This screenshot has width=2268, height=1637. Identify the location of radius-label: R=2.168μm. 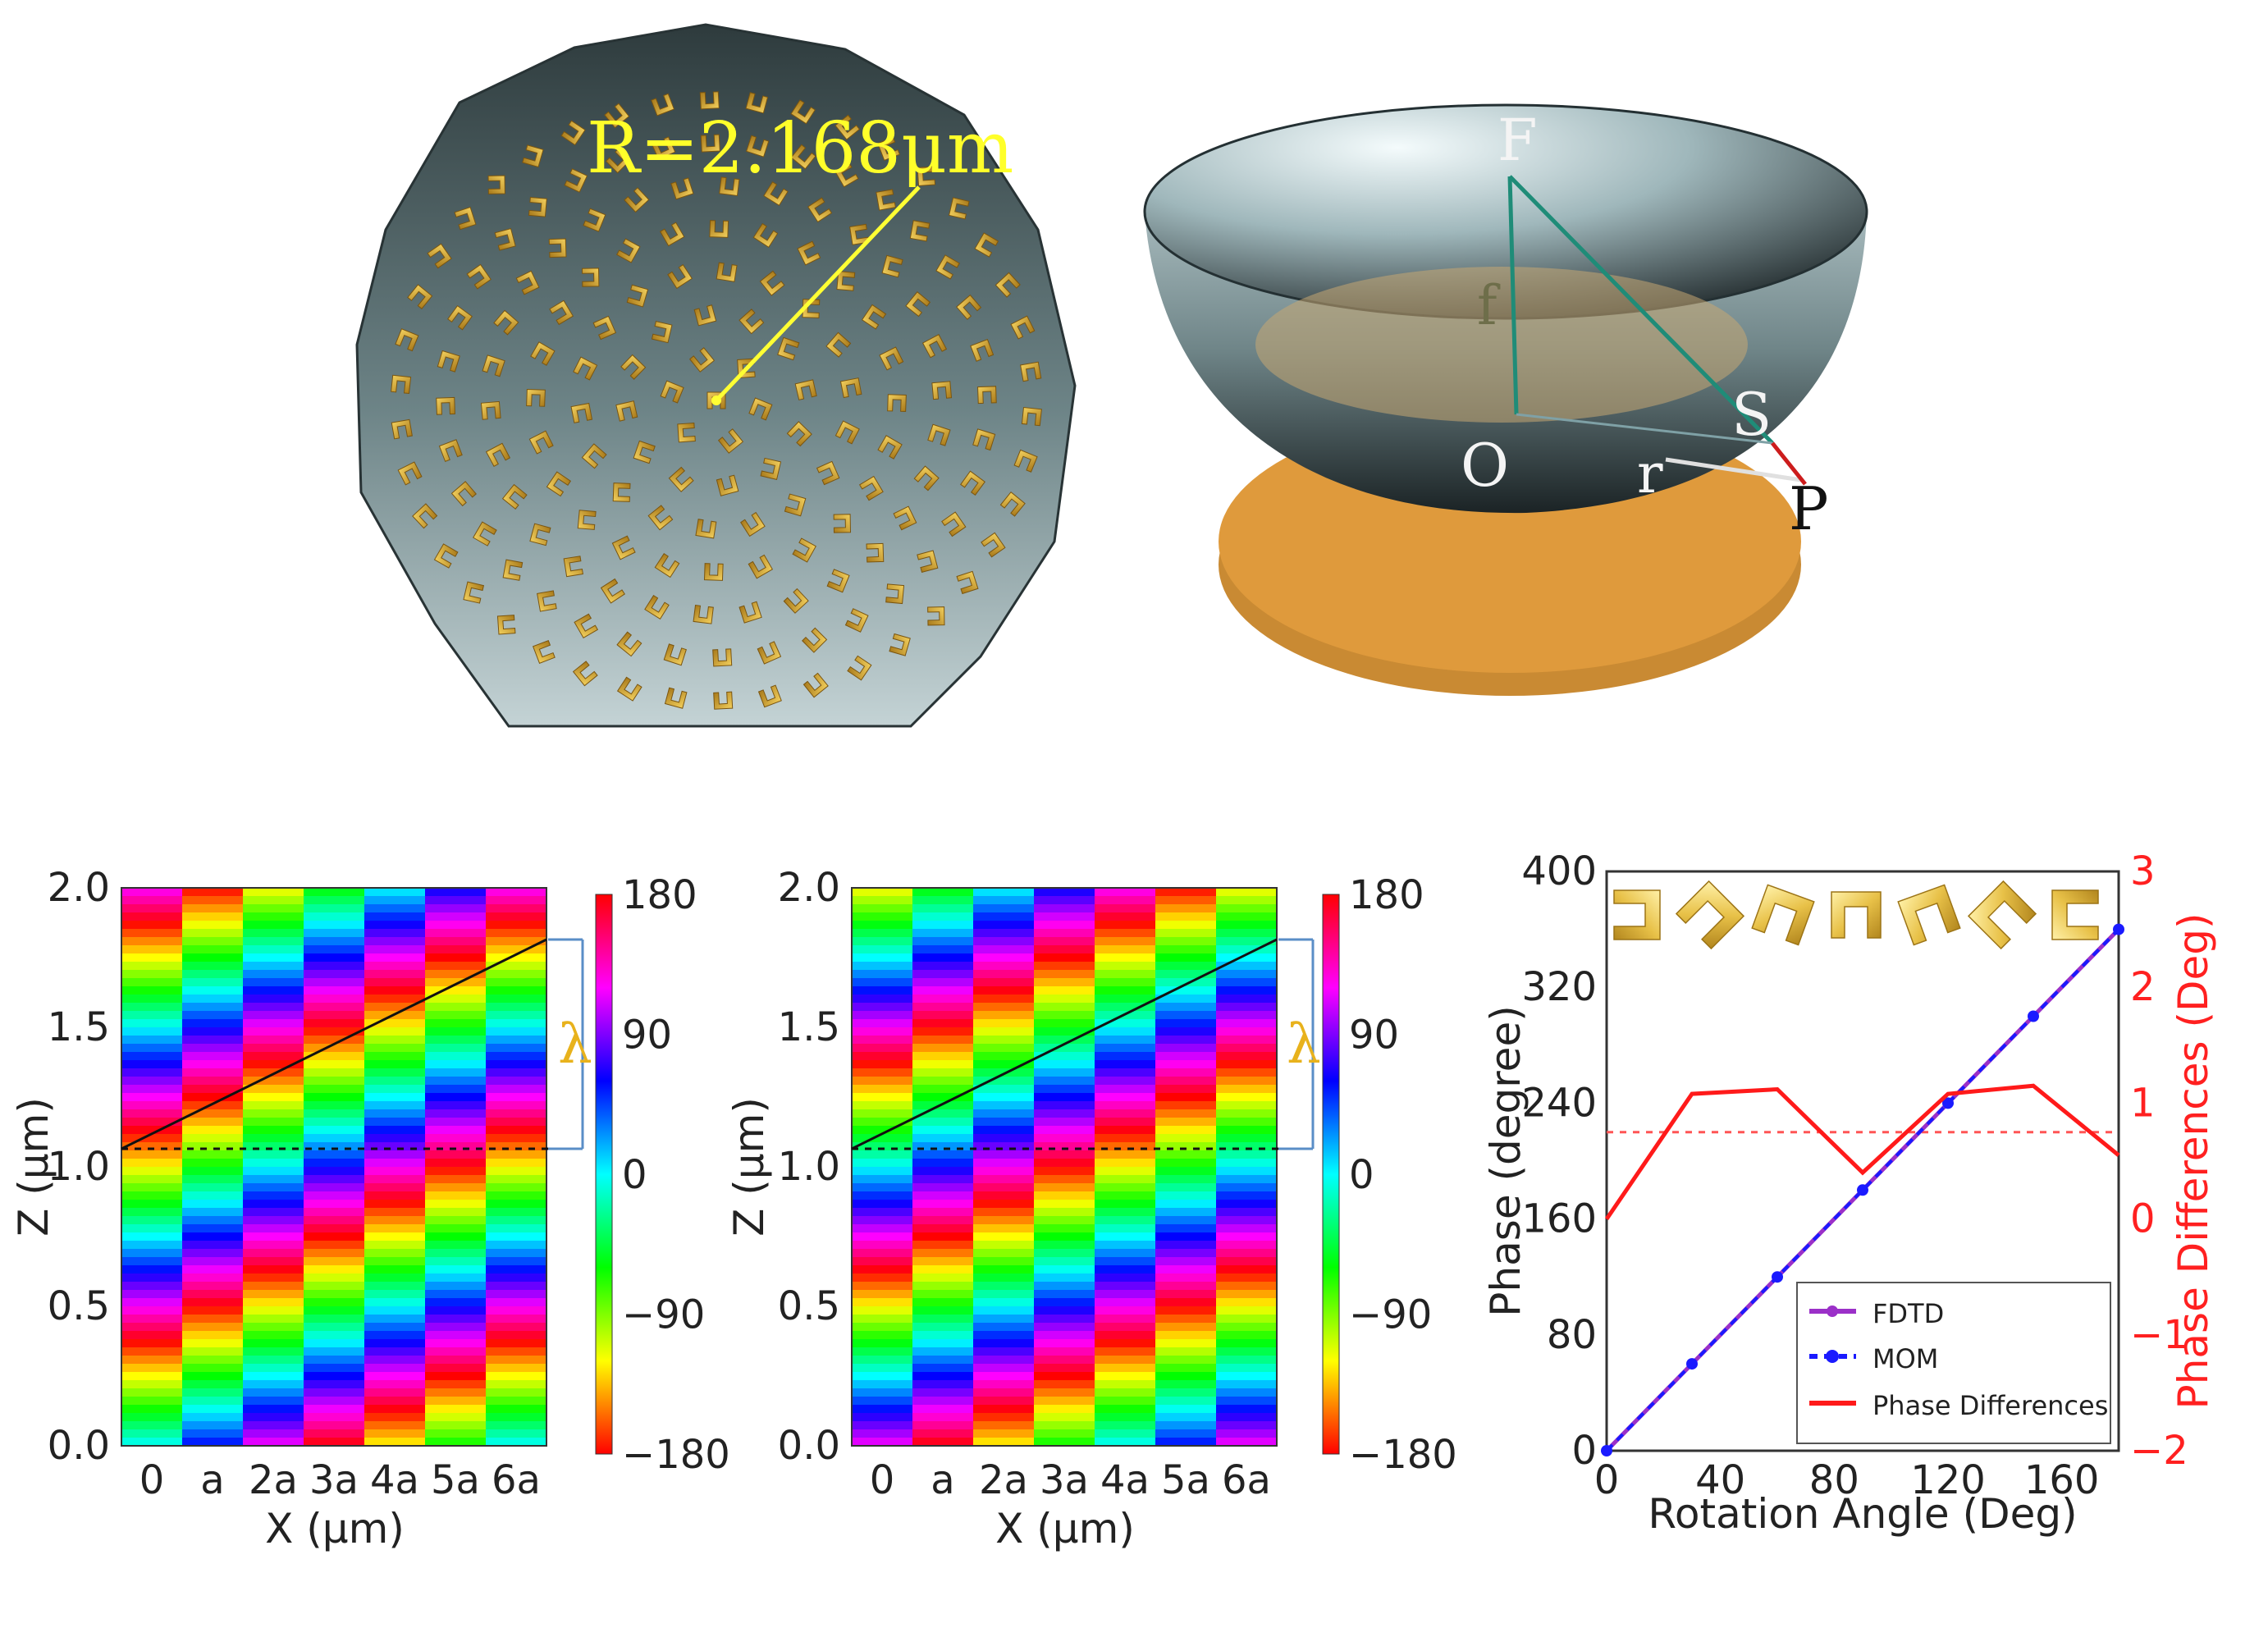
(800, 148).